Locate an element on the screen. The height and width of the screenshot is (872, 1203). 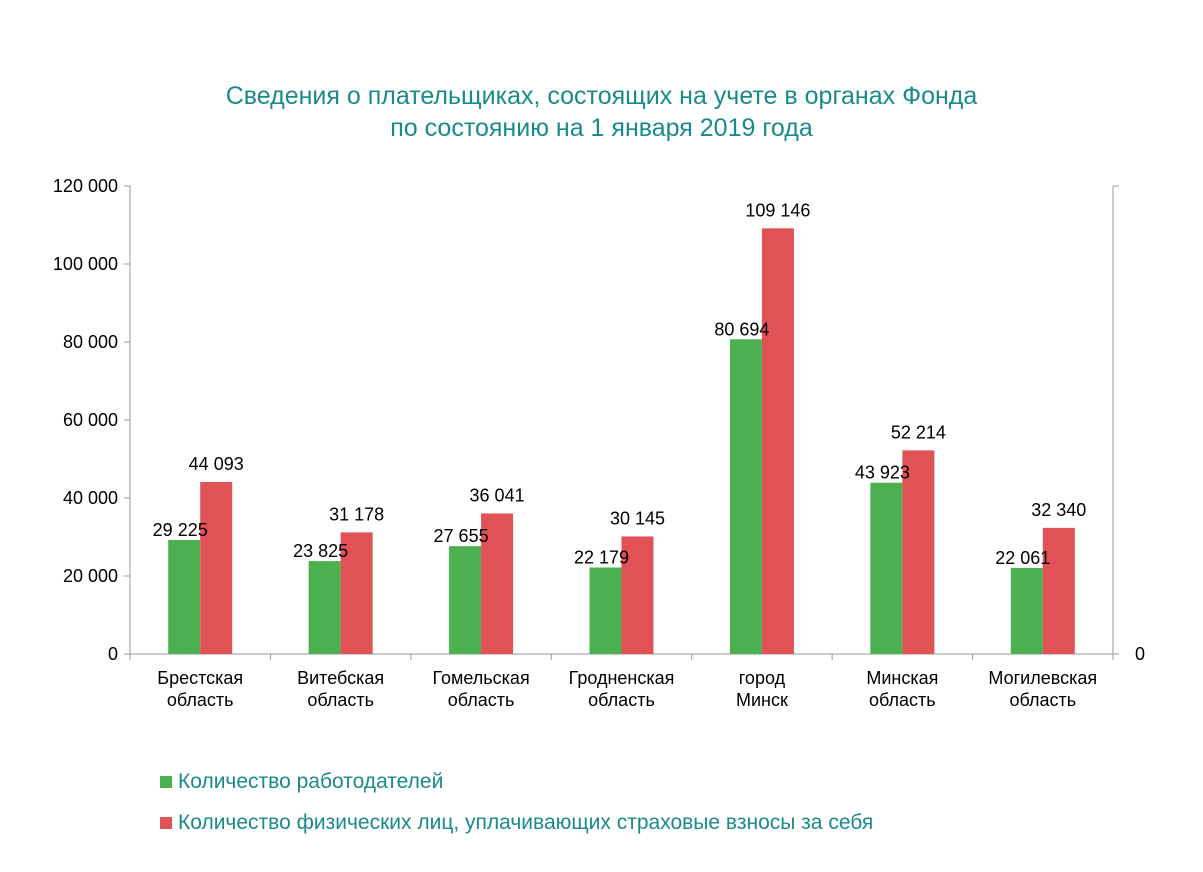
category-label: Могилевская is located at coordinates (1042, 678).